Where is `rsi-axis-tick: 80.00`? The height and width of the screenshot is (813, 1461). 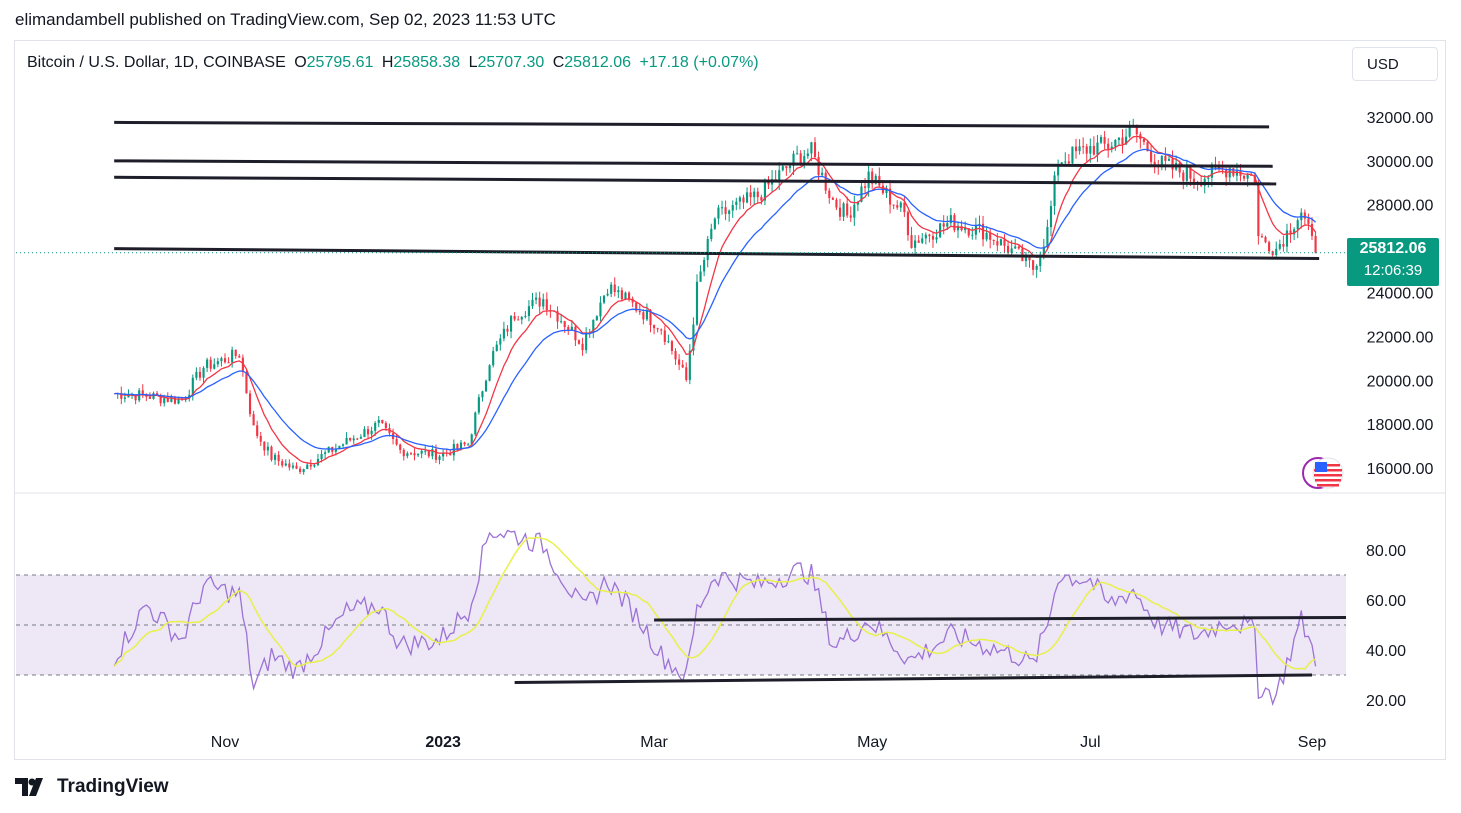
rsi-axis-tick: 80.00 is located at coordinates (1386, 551).